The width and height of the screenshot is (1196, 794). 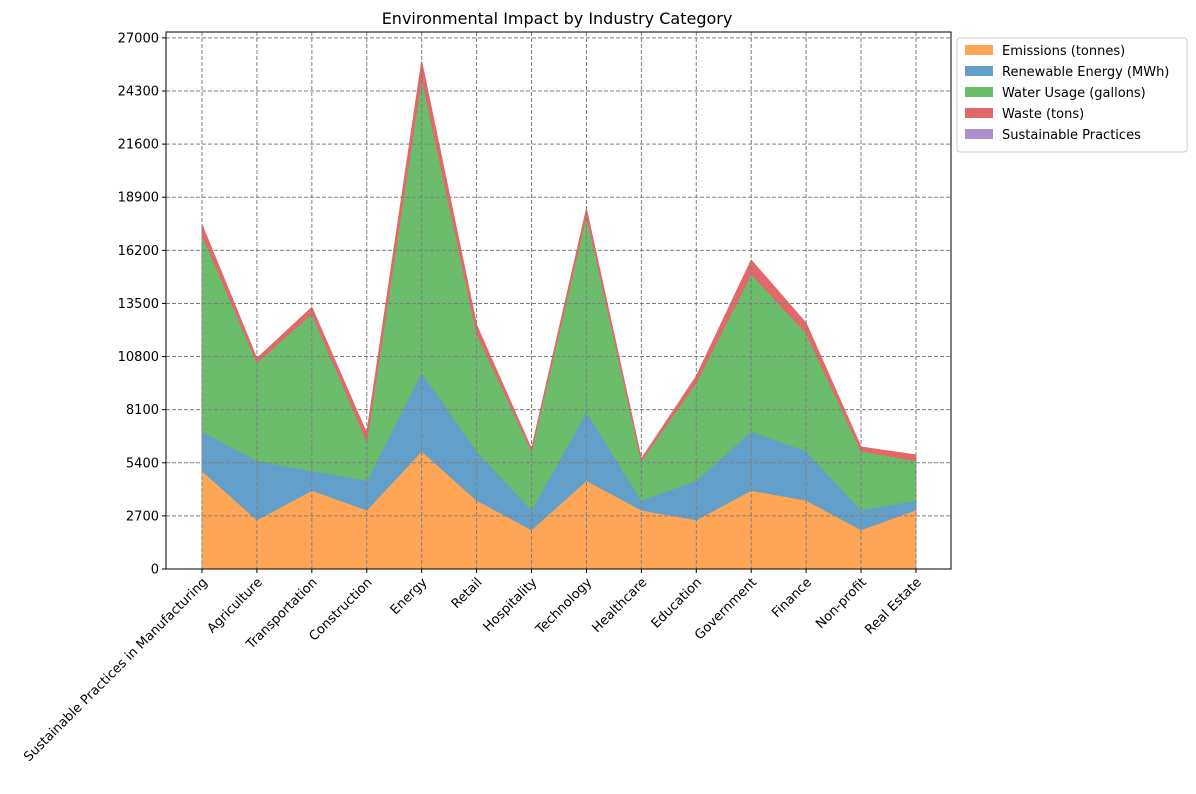 I want to click on x-tick-label-sustainable-practices-in-manufacturing: Sustainable Practices in Manufacturing, so click(x=116, y=670).